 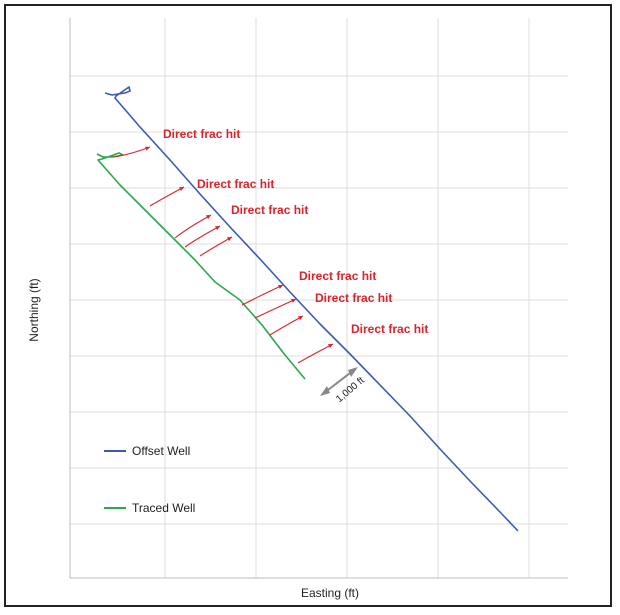 I want to click on legend: Offset Well Traced Well, so click(x=149, y=479).